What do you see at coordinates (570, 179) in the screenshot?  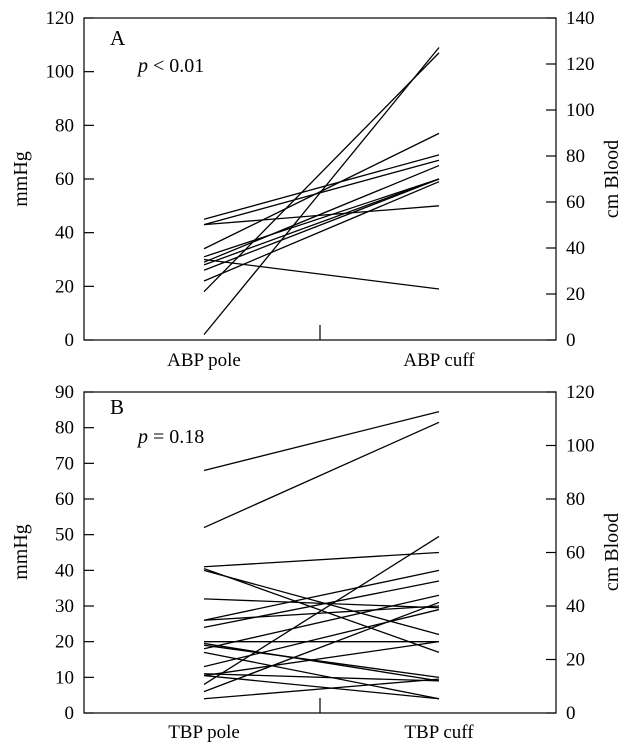 I see `y-axis-right: 0 20 40 60 80 100 120 140` at bounding box center [570, 179].